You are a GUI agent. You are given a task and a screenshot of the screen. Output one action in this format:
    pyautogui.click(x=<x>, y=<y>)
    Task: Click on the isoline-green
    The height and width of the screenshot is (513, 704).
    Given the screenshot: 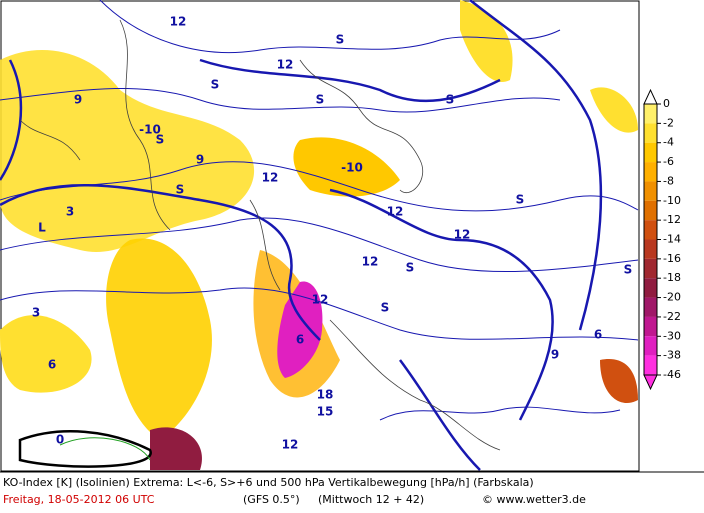 What is the action you would take?
    pyautogui.click(x=105, y=449)
    